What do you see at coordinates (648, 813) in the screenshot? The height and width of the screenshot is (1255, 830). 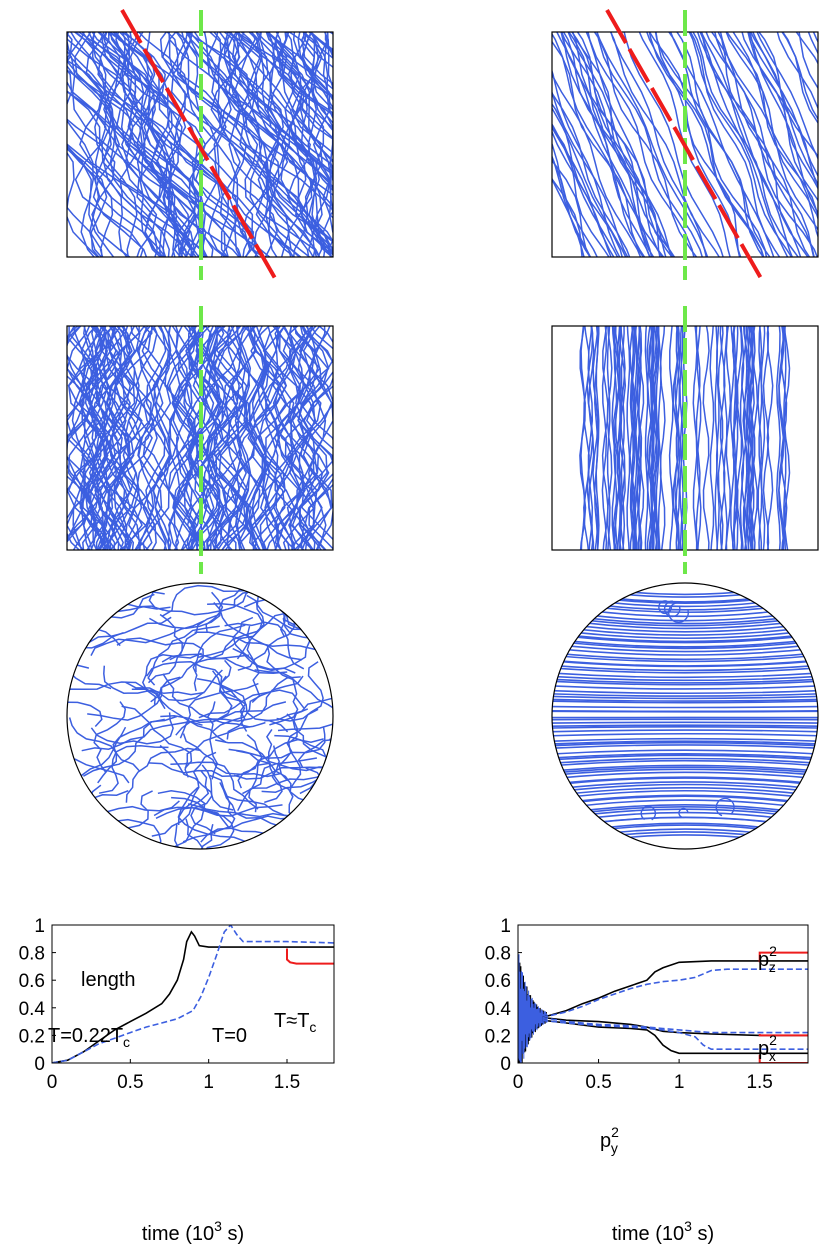 I see `vortex-loop` at bounding box center [648, 813].